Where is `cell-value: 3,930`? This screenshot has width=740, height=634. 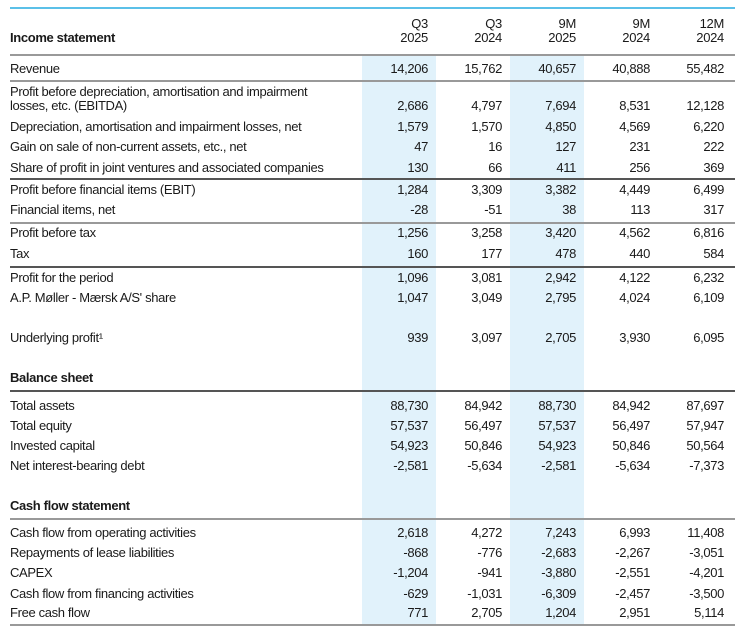
cell-value: 3,930 is located at coordinates (634, 337).